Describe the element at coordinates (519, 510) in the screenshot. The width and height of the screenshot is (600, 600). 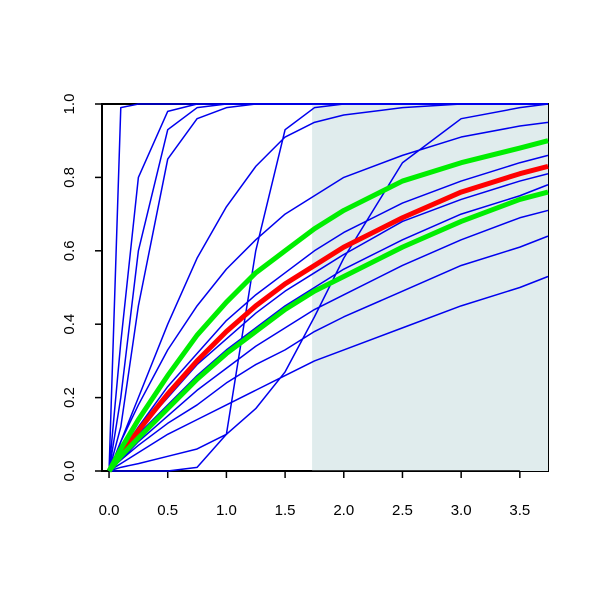
I see `x-tick-label: 3.5` at that location.